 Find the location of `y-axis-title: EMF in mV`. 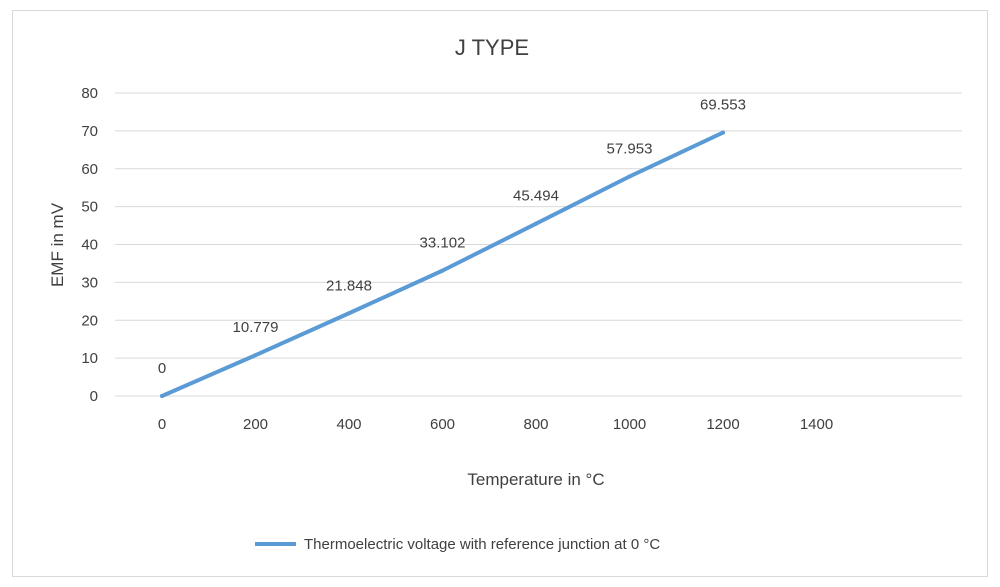

y-axis-title: EMF in mV is located at coordinates (57, 244).